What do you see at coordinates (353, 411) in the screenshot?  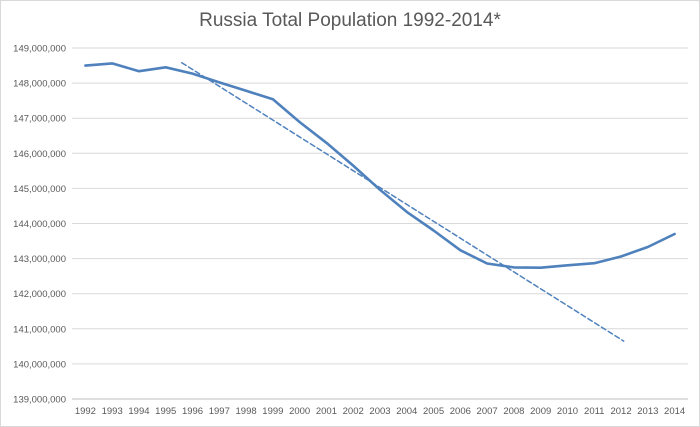 I see `x-tick-label: 2002` at bounding box center [353, 411].